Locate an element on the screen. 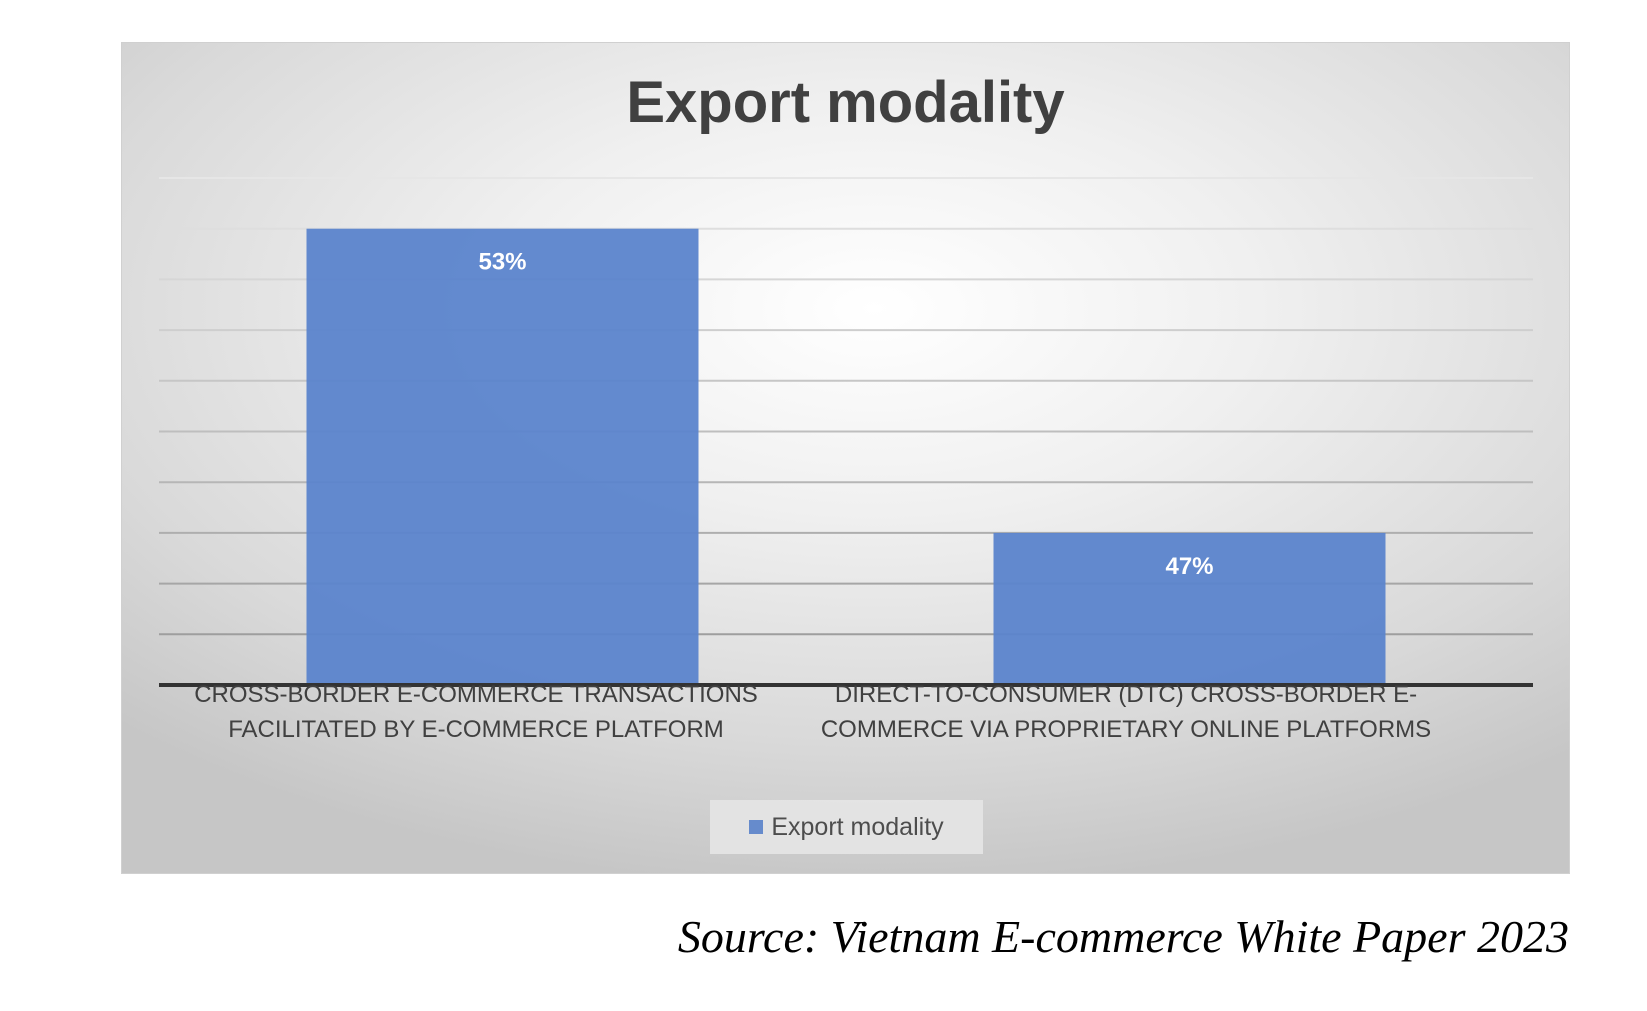 The height and width of the screenshot is (1011, 1647). data-label-2: 47% is located at coordinates (1189, 566).